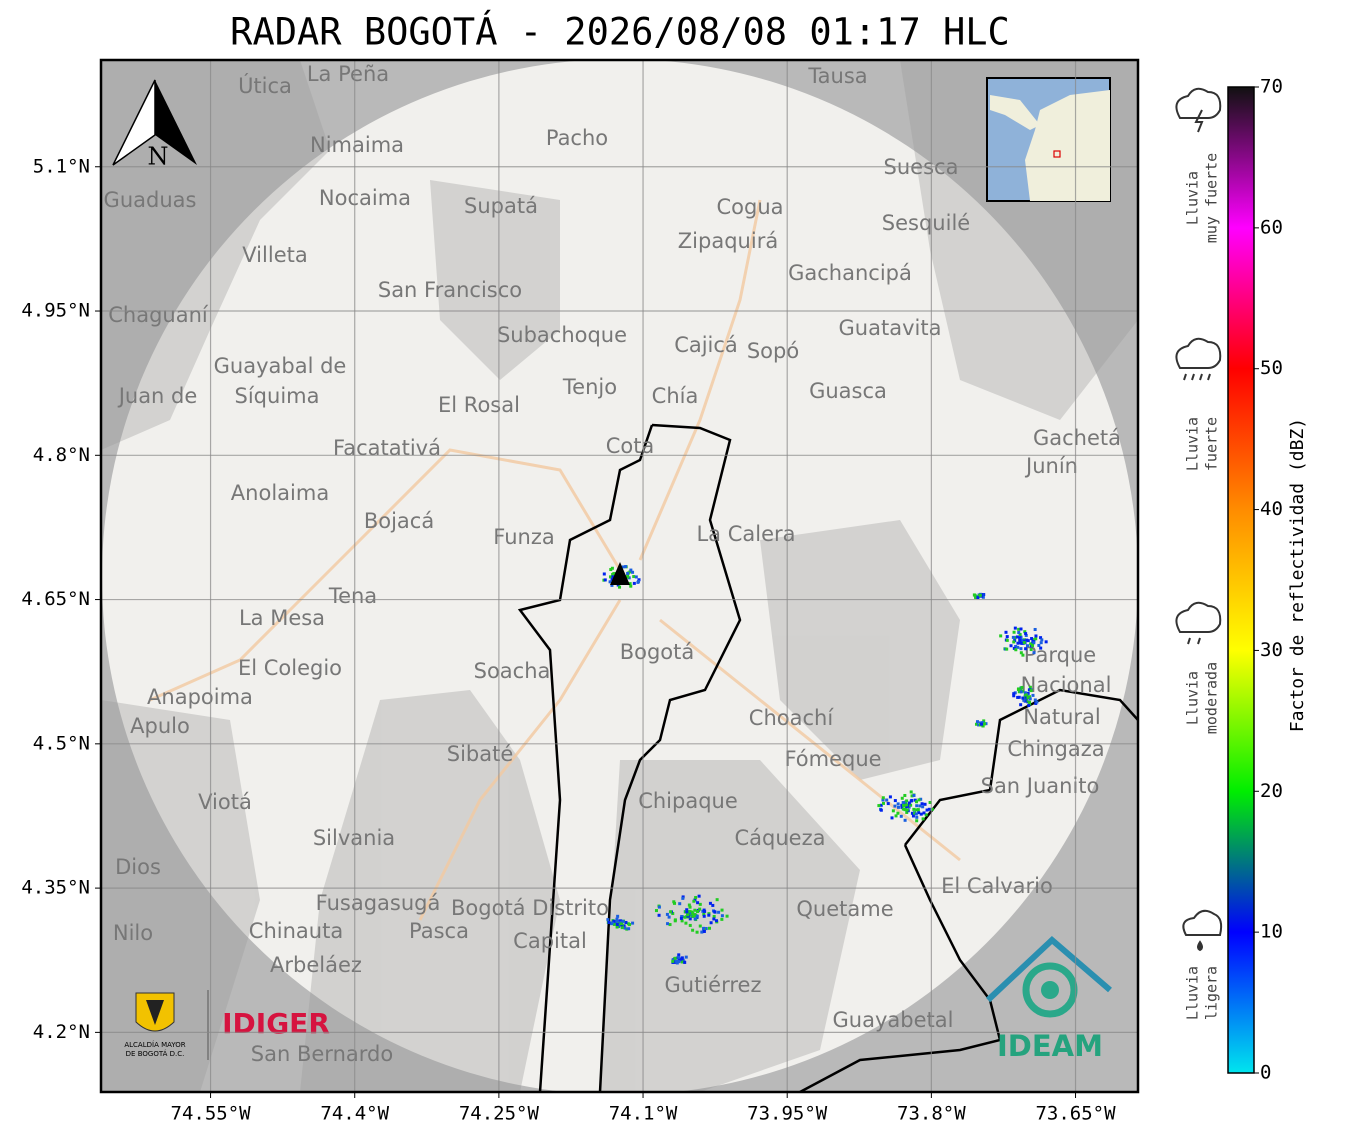  I want to click on place-label: Pacho, so click(577, 138).